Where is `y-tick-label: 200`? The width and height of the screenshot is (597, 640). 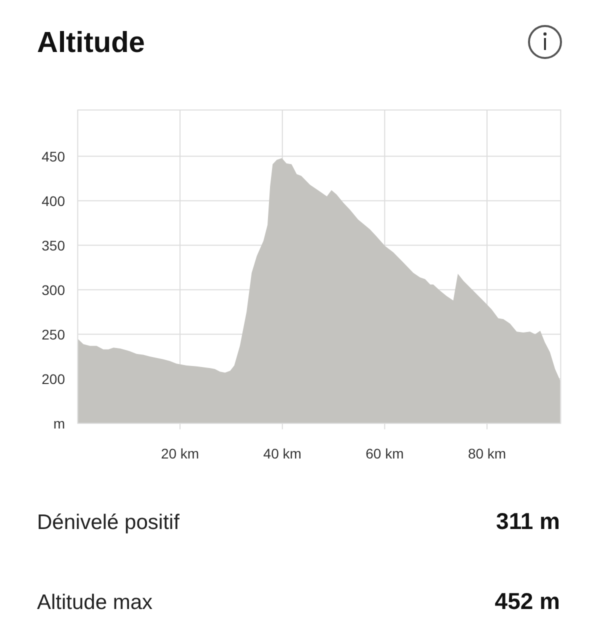
y-tick-label: 200 is located at coordinates (54, 378).